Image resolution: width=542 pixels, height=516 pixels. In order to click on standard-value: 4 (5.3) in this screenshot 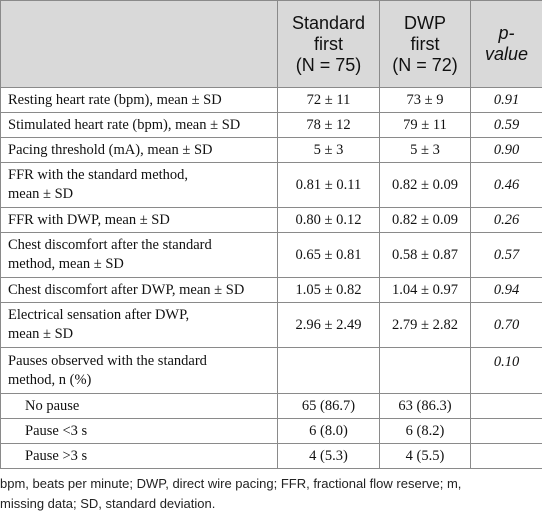, I will do `click(328, 456)`.